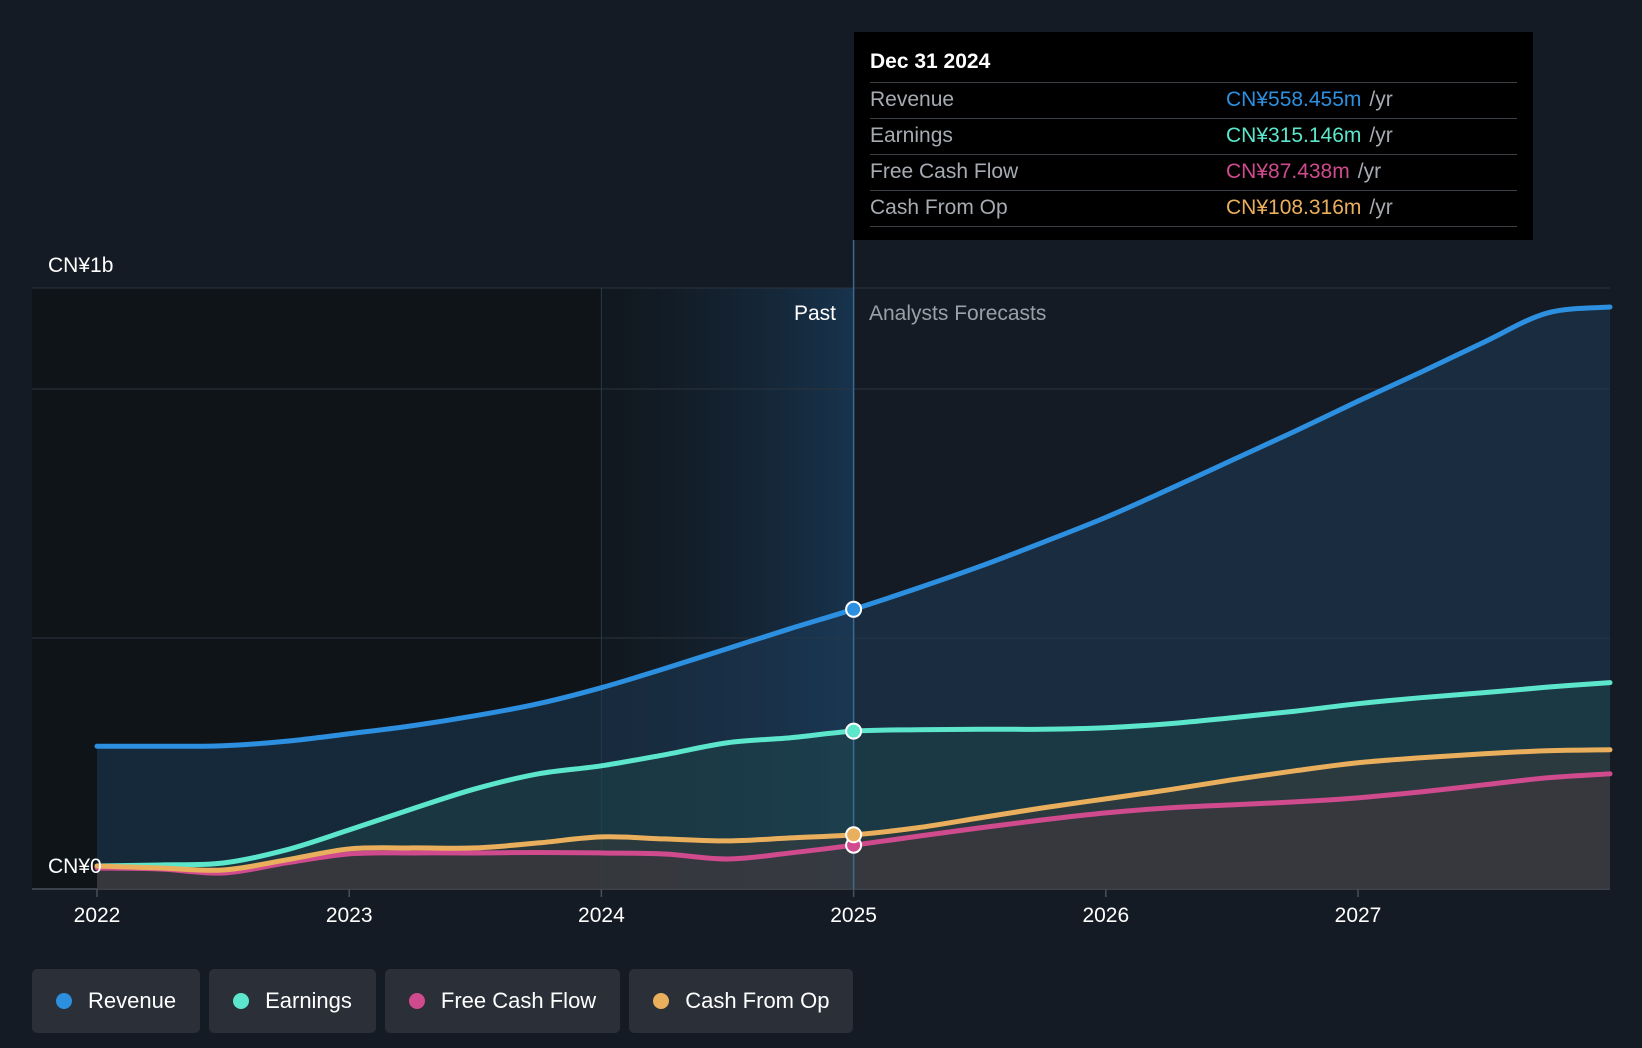 The image size is (1642, 1048). What do you see at coordinates (728, 908) in the screenshot?
I see `x-axis-ticks: 2022 2023 2024 2025 2026 2027` at bounding box center [728, 908].